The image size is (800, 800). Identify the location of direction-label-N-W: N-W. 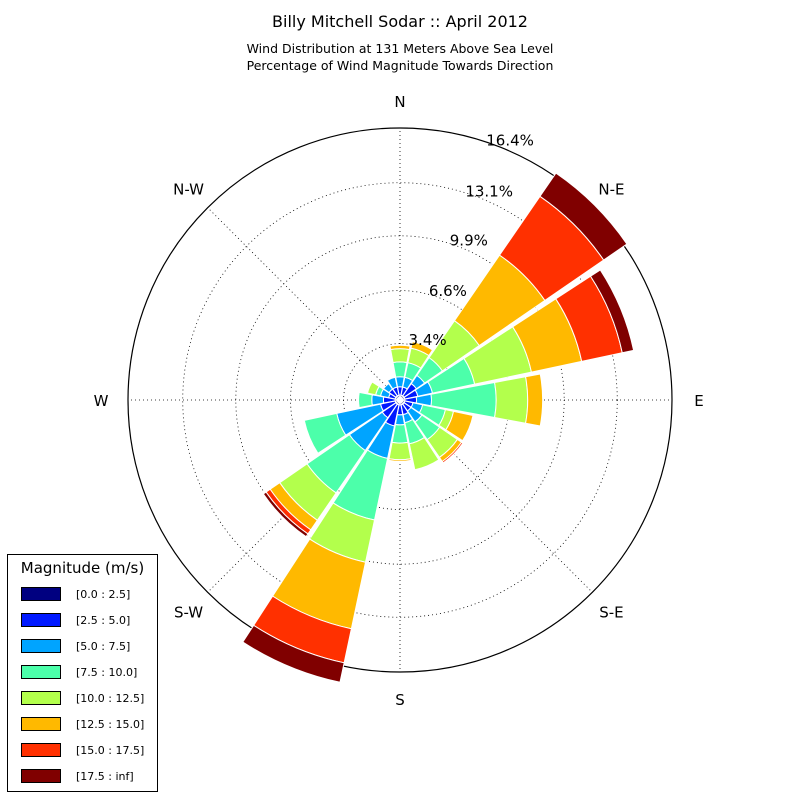
(188, 190).